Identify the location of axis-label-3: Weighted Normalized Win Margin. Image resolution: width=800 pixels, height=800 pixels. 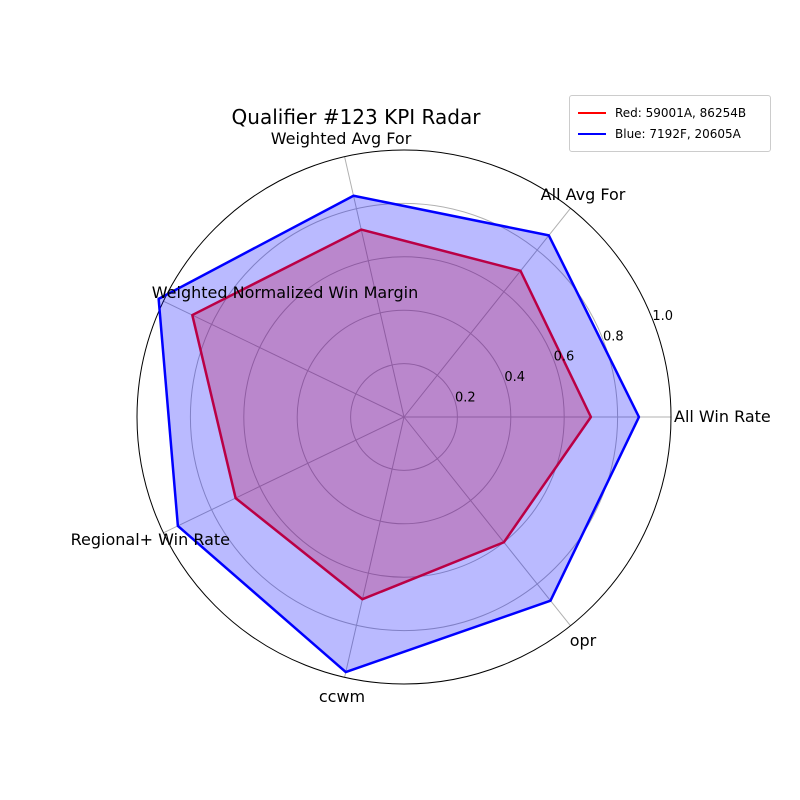
(285, 292).